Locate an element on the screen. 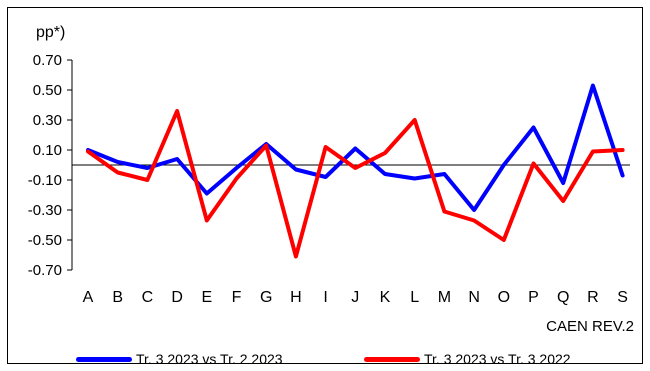 The height and width of the screenshot is (371, 650). legend-item-series-1: Tr. 3 2023 vs Tr. 2 2023 is located at coordinates (179, 359).